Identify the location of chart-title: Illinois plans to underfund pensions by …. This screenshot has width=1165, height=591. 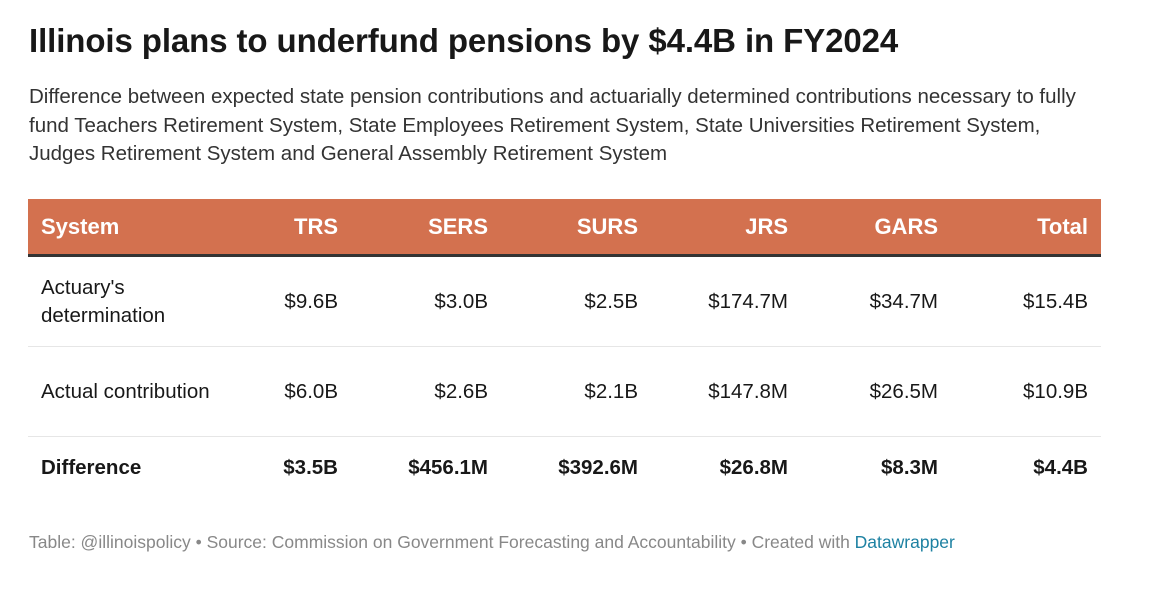
(464, 40).